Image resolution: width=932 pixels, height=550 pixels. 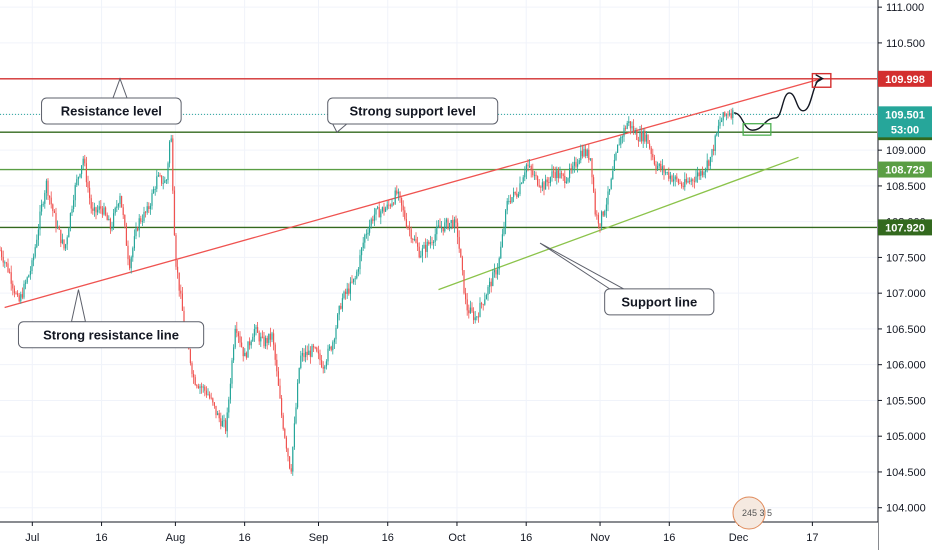 I want to click on price-tick-label: 111.000, so click(x=905, y=8).